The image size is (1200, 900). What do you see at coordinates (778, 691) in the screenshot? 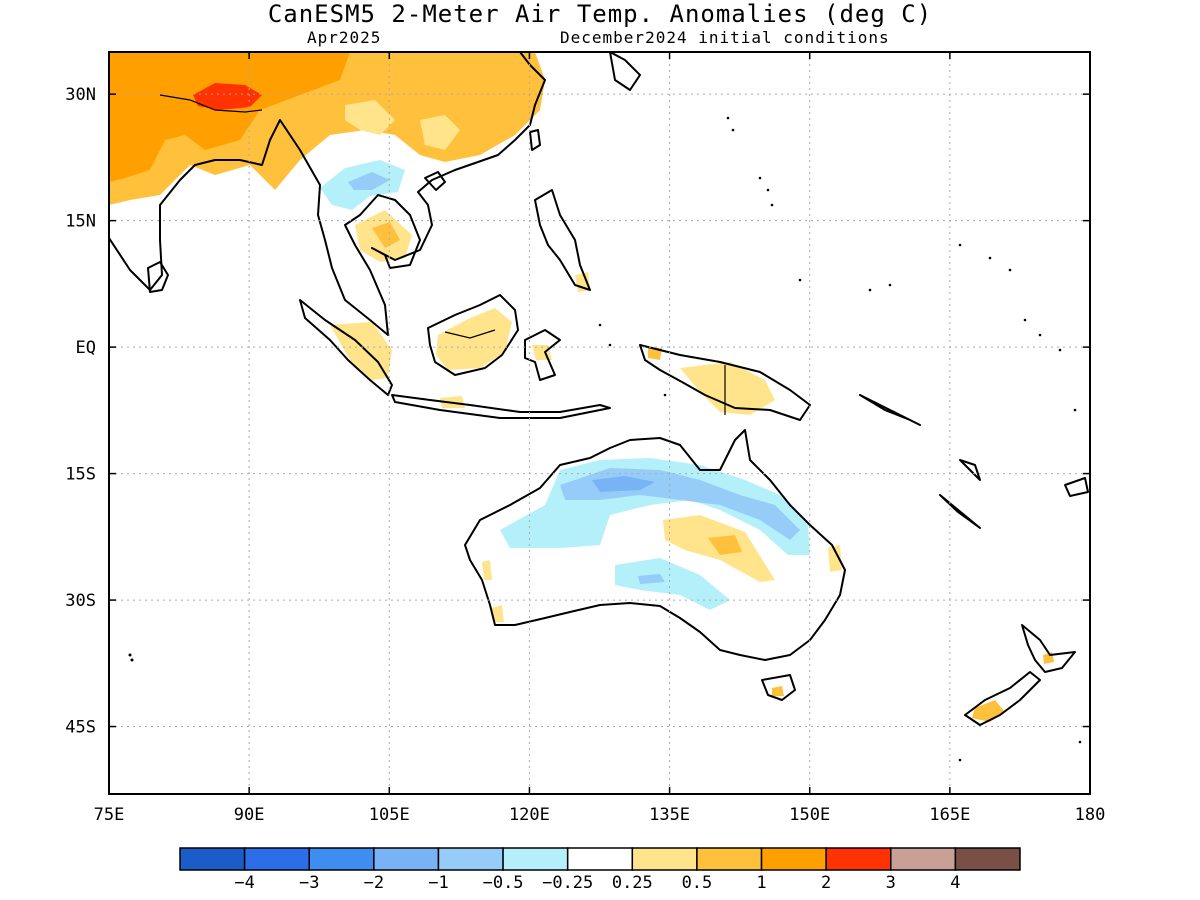
I see `tasmania-warm-mid` at bounding box center [778, 691].